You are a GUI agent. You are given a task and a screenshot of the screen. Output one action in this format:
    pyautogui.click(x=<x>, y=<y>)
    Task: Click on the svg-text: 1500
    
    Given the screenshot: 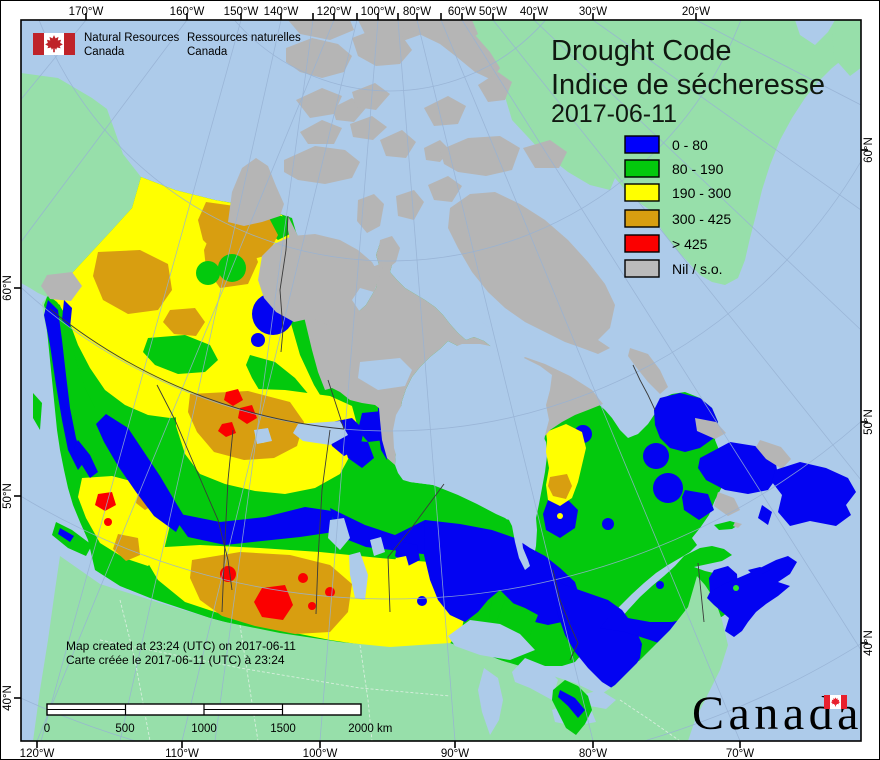 What is the action you would take?
    pyautogui.click(x=283, y=729)
    